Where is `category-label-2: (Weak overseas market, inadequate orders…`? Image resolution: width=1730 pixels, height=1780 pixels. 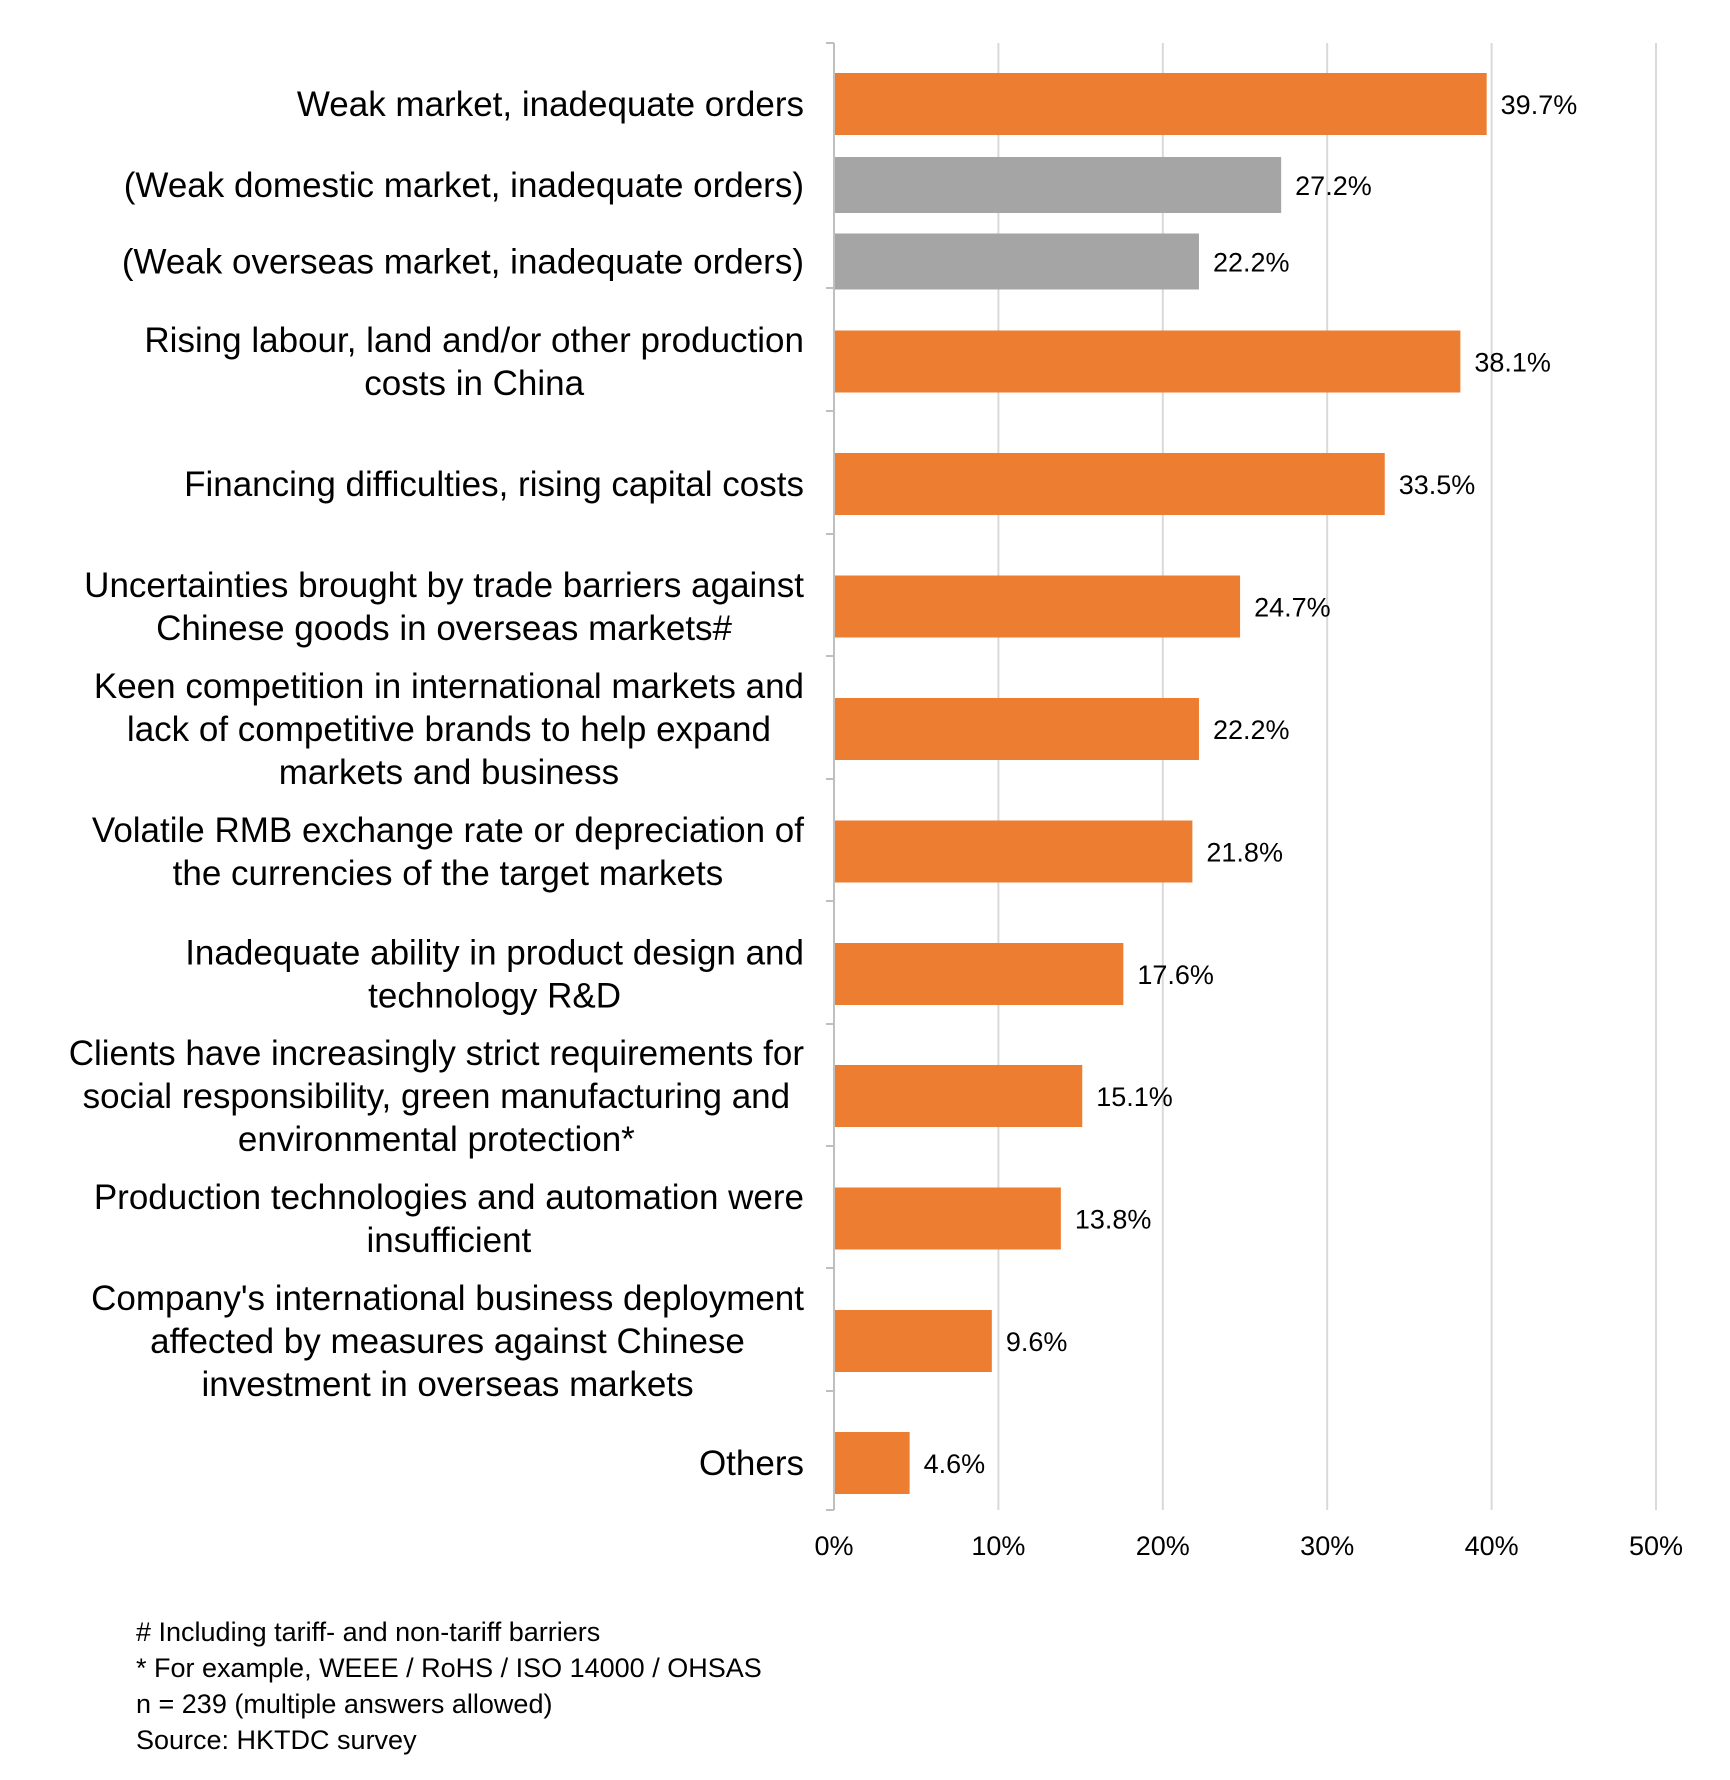 category-label-2: (Weak overseas market, inadequate orders… is located at coordinates (463, 262).